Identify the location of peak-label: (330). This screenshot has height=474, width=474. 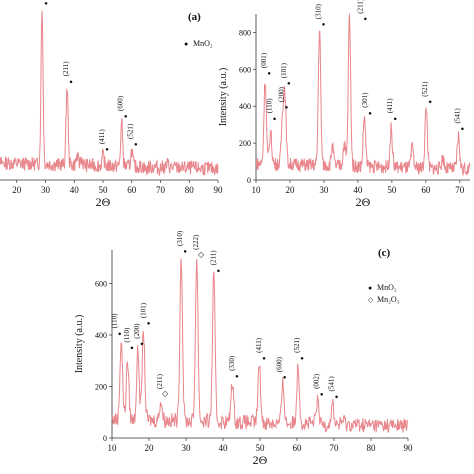
(232, 363).